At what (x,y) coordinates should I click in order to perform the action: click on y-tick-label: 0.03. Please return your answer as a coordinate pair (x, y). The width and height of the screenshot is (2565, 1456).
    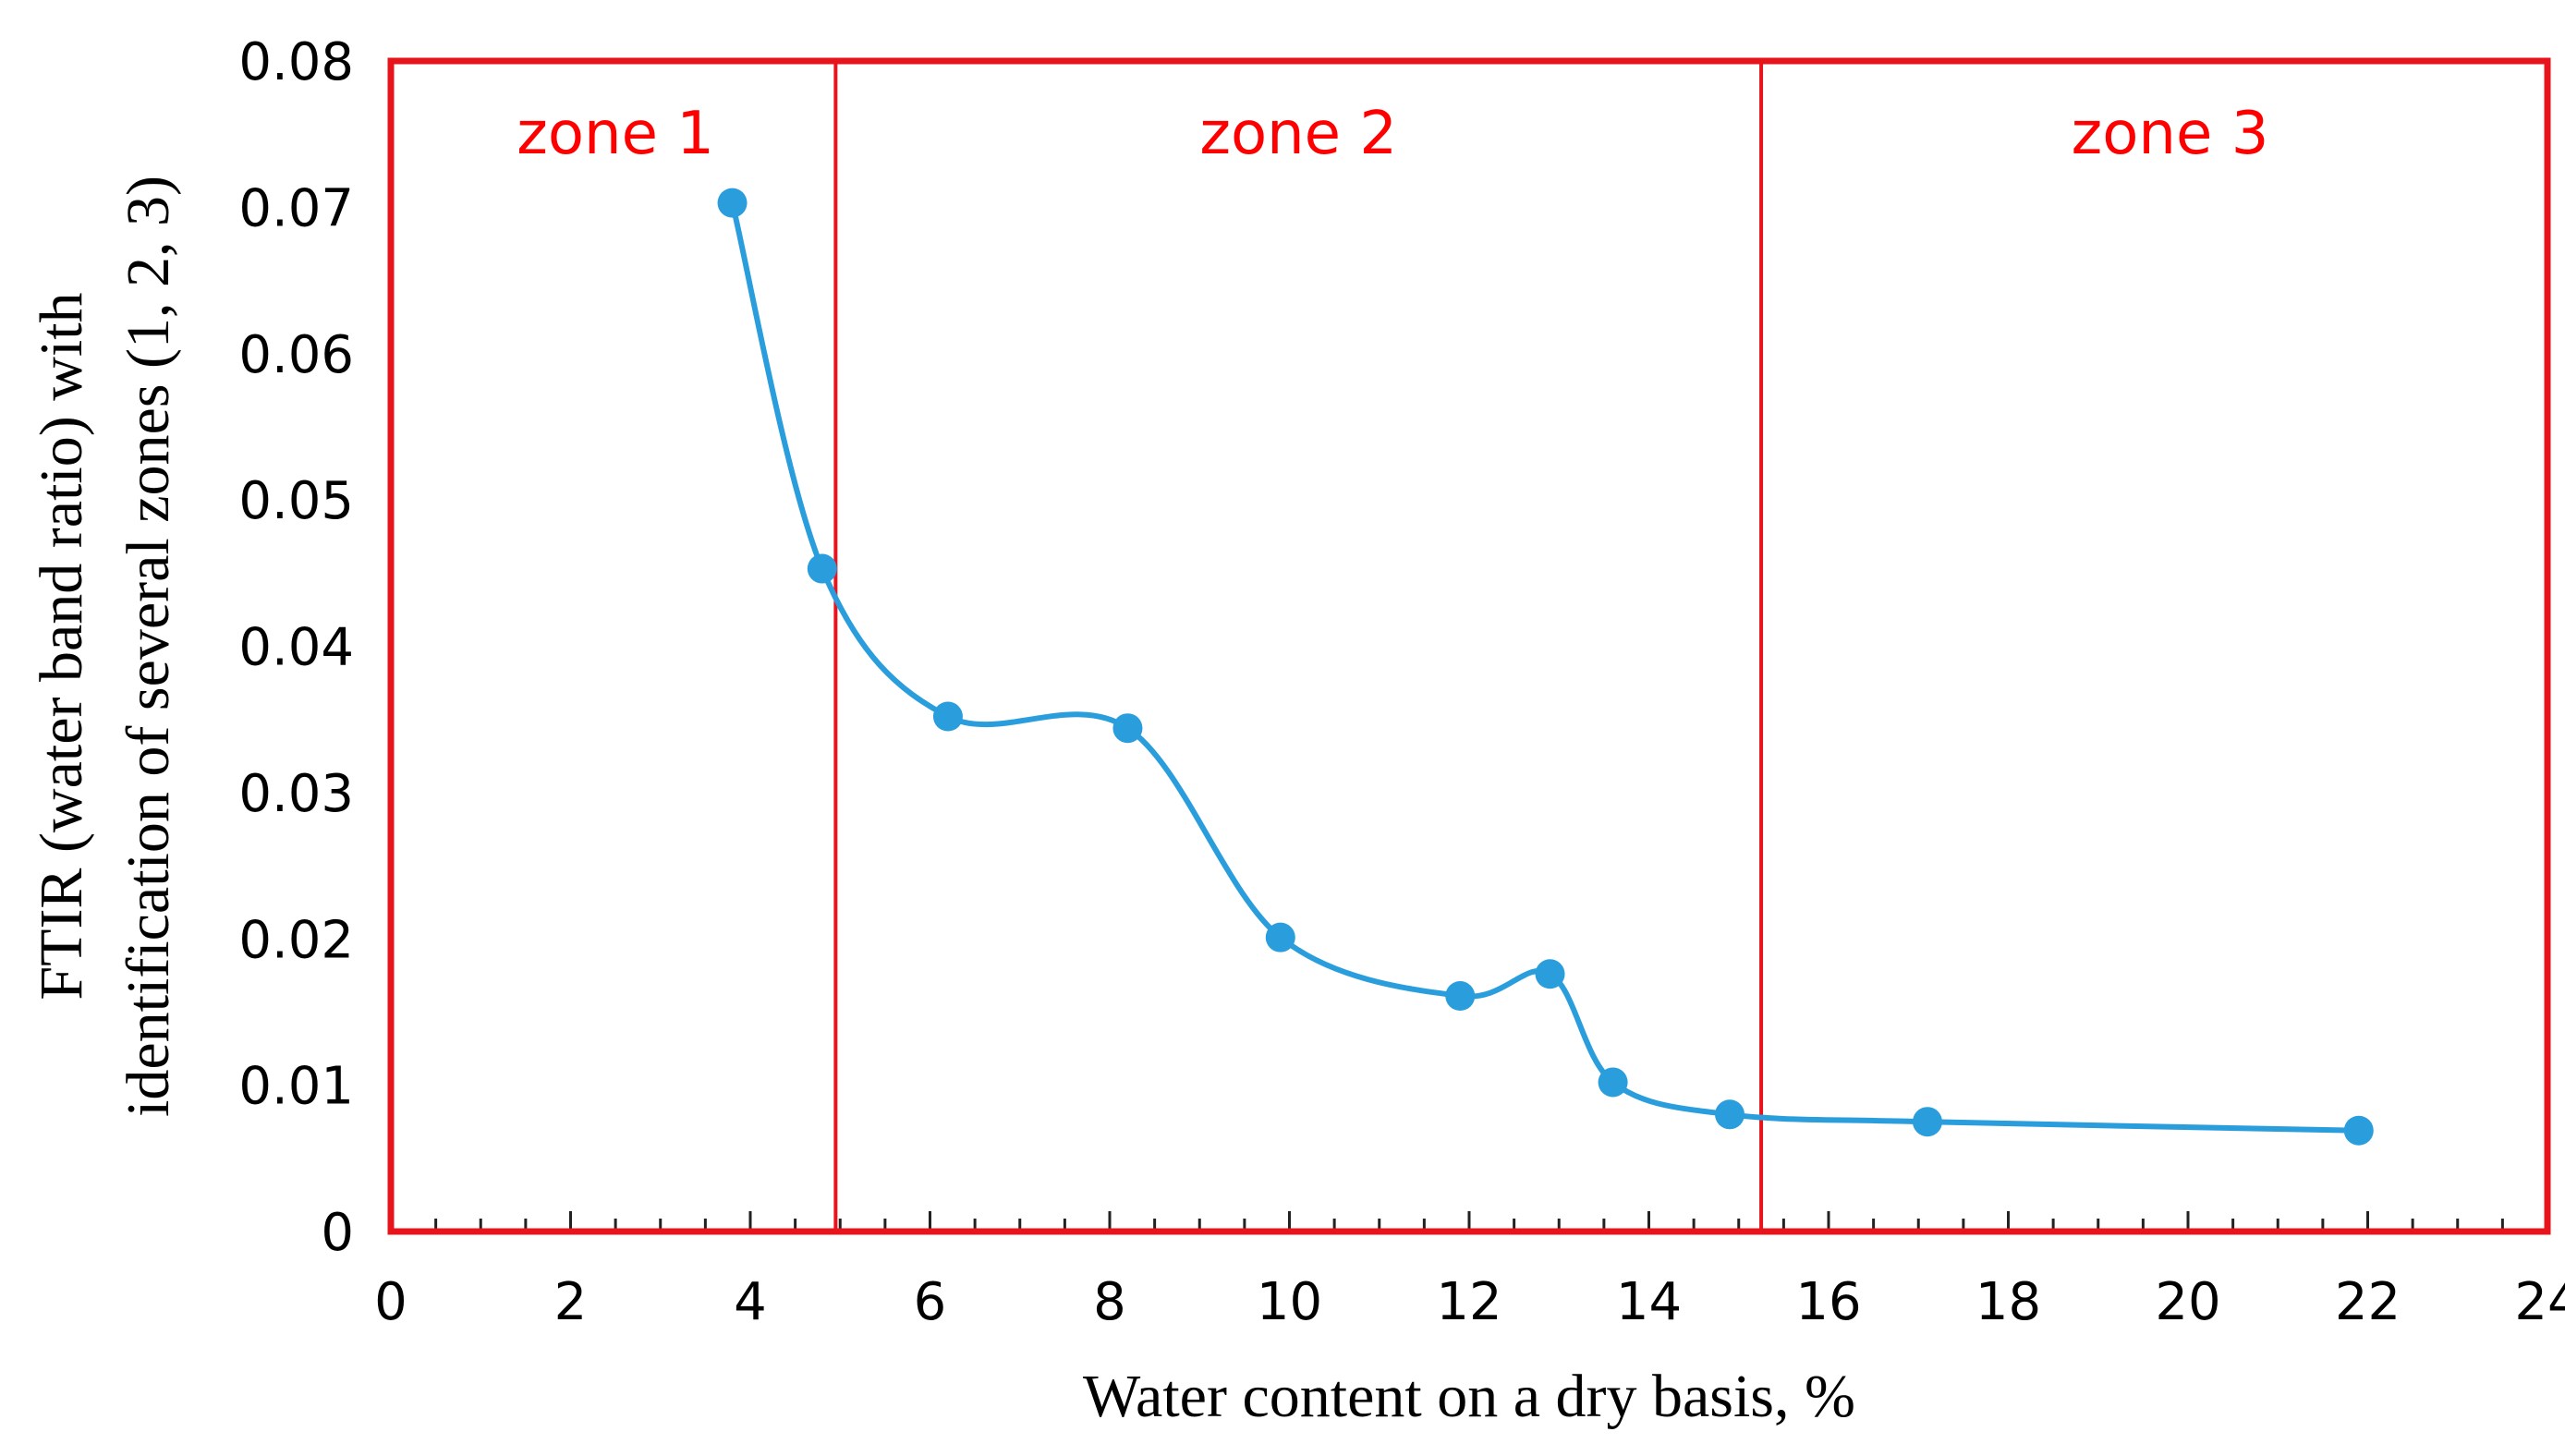
    Looking at the image, I should click on (296, 794).